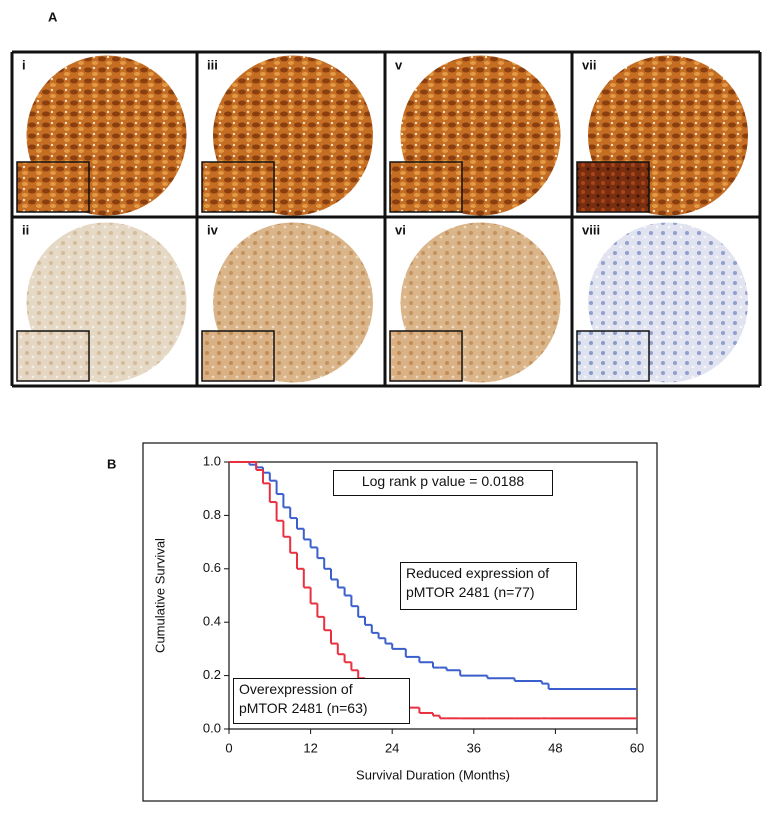 The height and width of the screenshot is (821, 765). What do you see at coordinates (488, 586) in the screenshot?
I see `legend-entry: Reduced expression of pMTOR 2481 (n=77)` at bounding box center [488, 586].